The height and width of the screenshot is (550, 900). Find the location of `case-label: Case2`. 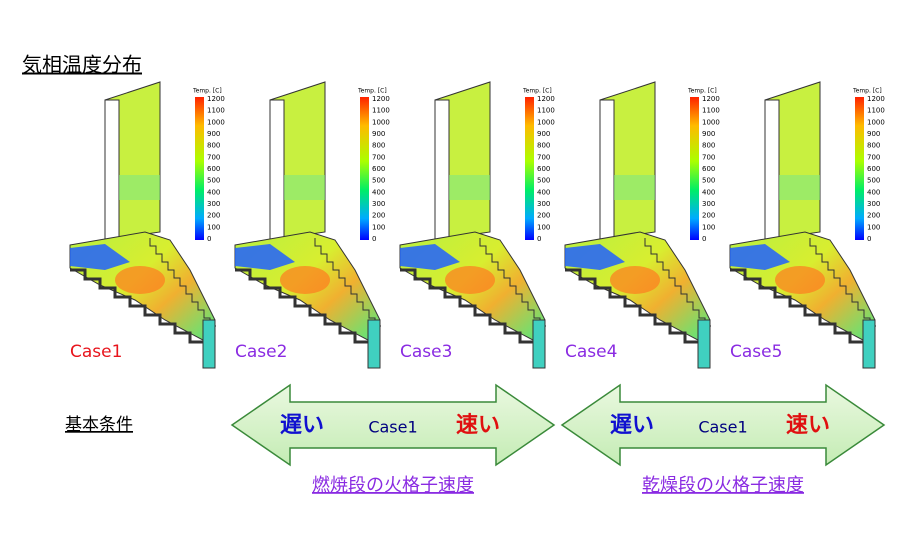

case-label: Case2 is located at coordinates (261, 352).